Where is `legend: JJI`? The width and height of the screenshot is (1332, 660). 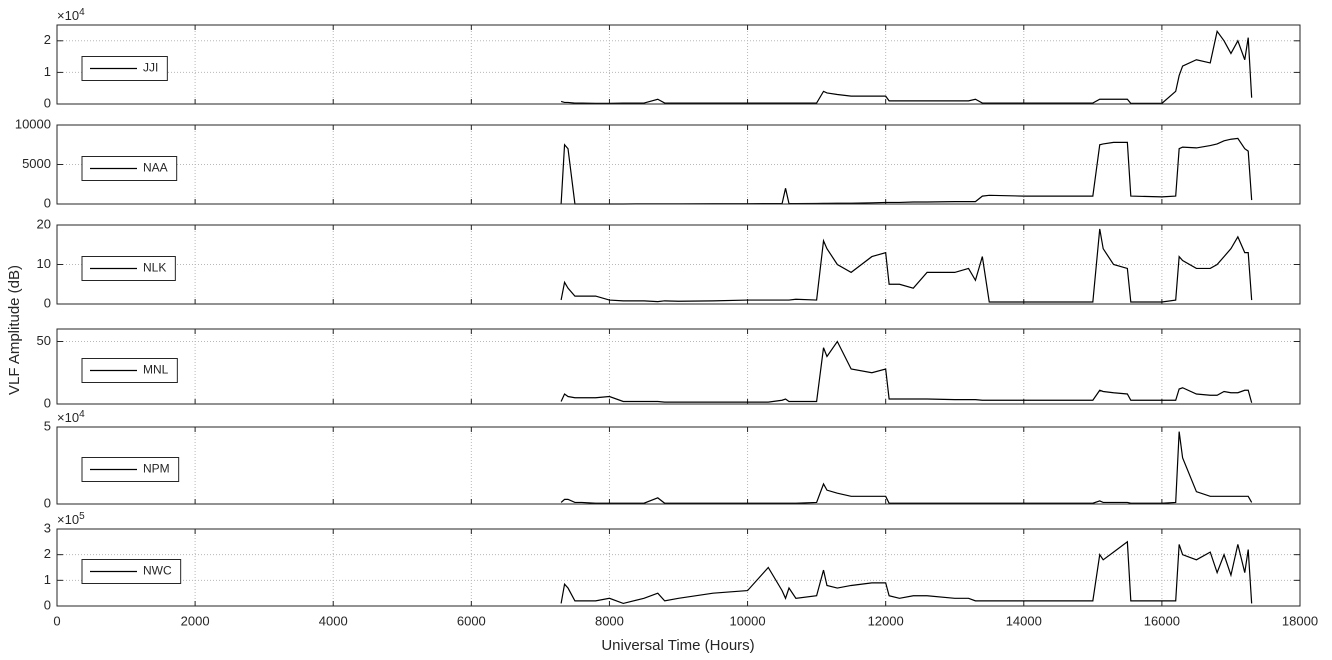
legend: JJI is located at coordinates (124, 68).